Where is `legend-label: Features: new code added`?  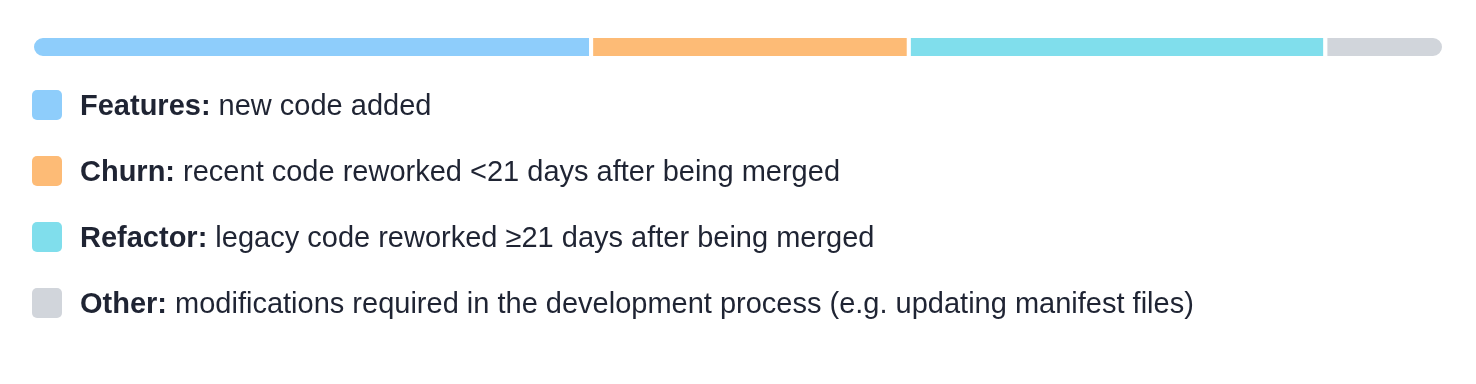 legend-label: Features: new code added is located at coordinates (256, 104).